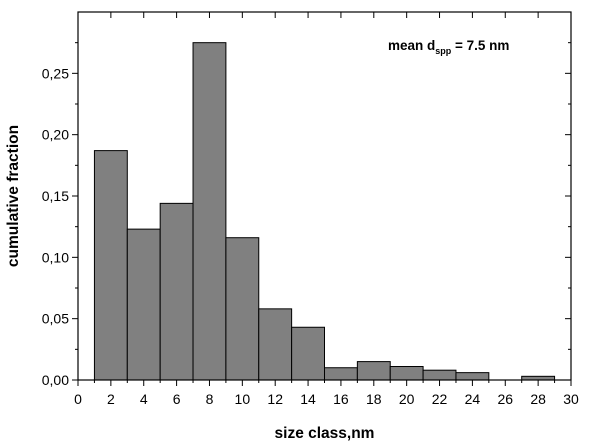  Describe the element at coordinates (411, 45) in the screenshot. I see `annotation-prefix: mean d` at that location.